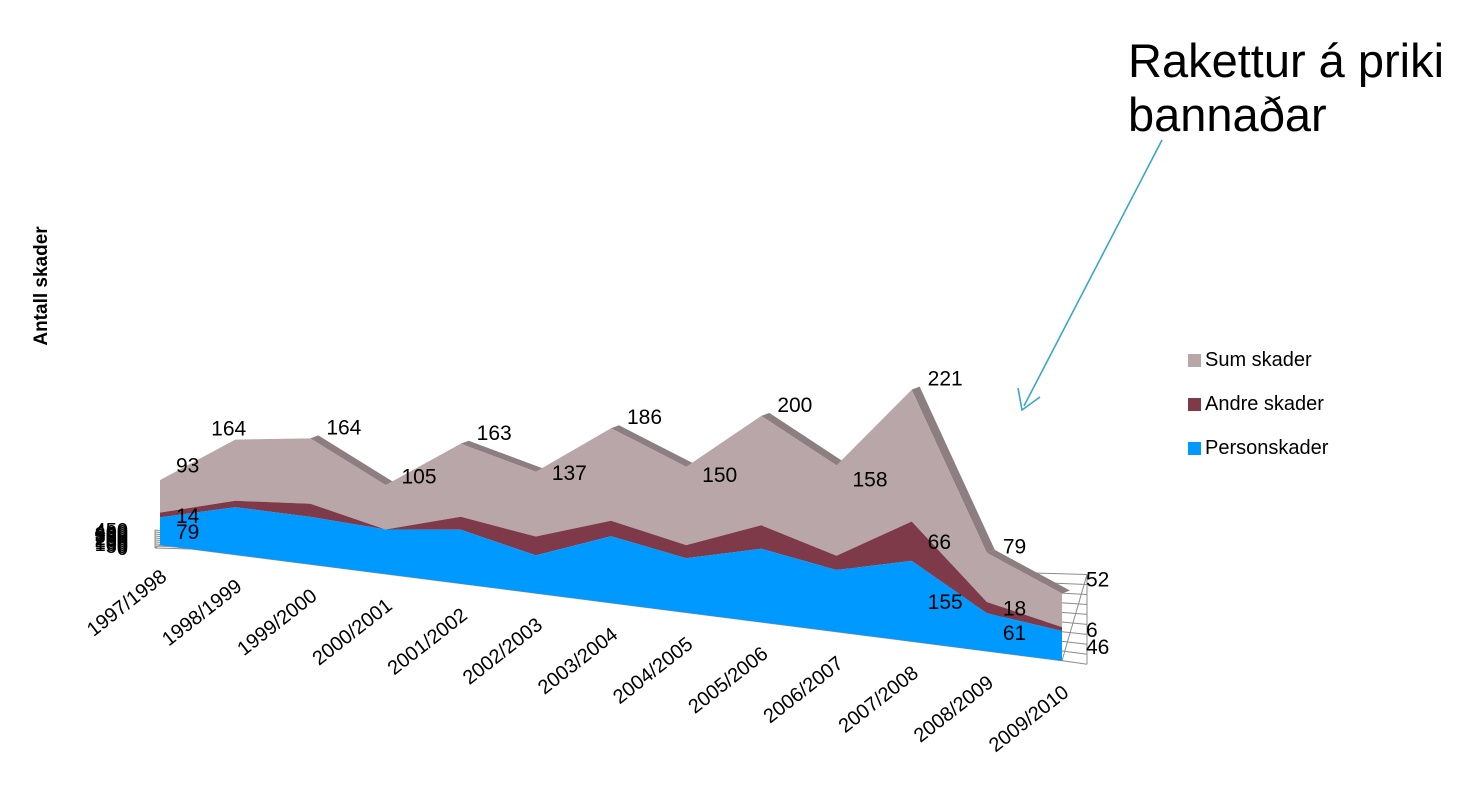 The image size is (1457, 798). Describe the element at coordinates (157, 546) in the screenshot. I see `floor-left-edge` at that location.